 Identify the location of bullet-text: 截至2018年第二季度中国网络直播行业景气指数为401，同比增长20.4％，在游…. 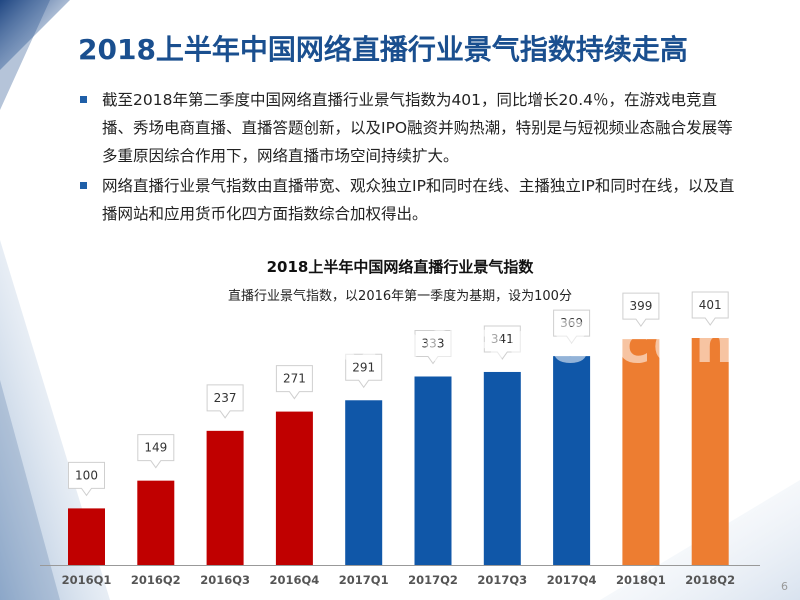
(417, 128).